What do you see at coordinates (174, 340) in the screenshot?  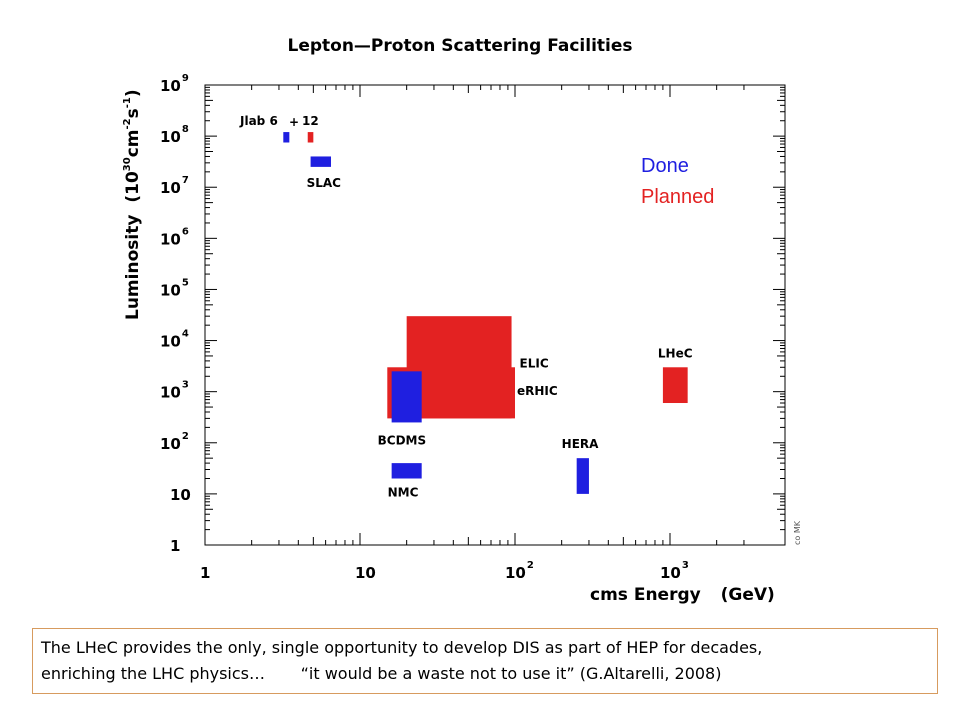 I see `y-tick-label: 10⁴` at bounding box center [174, 340].